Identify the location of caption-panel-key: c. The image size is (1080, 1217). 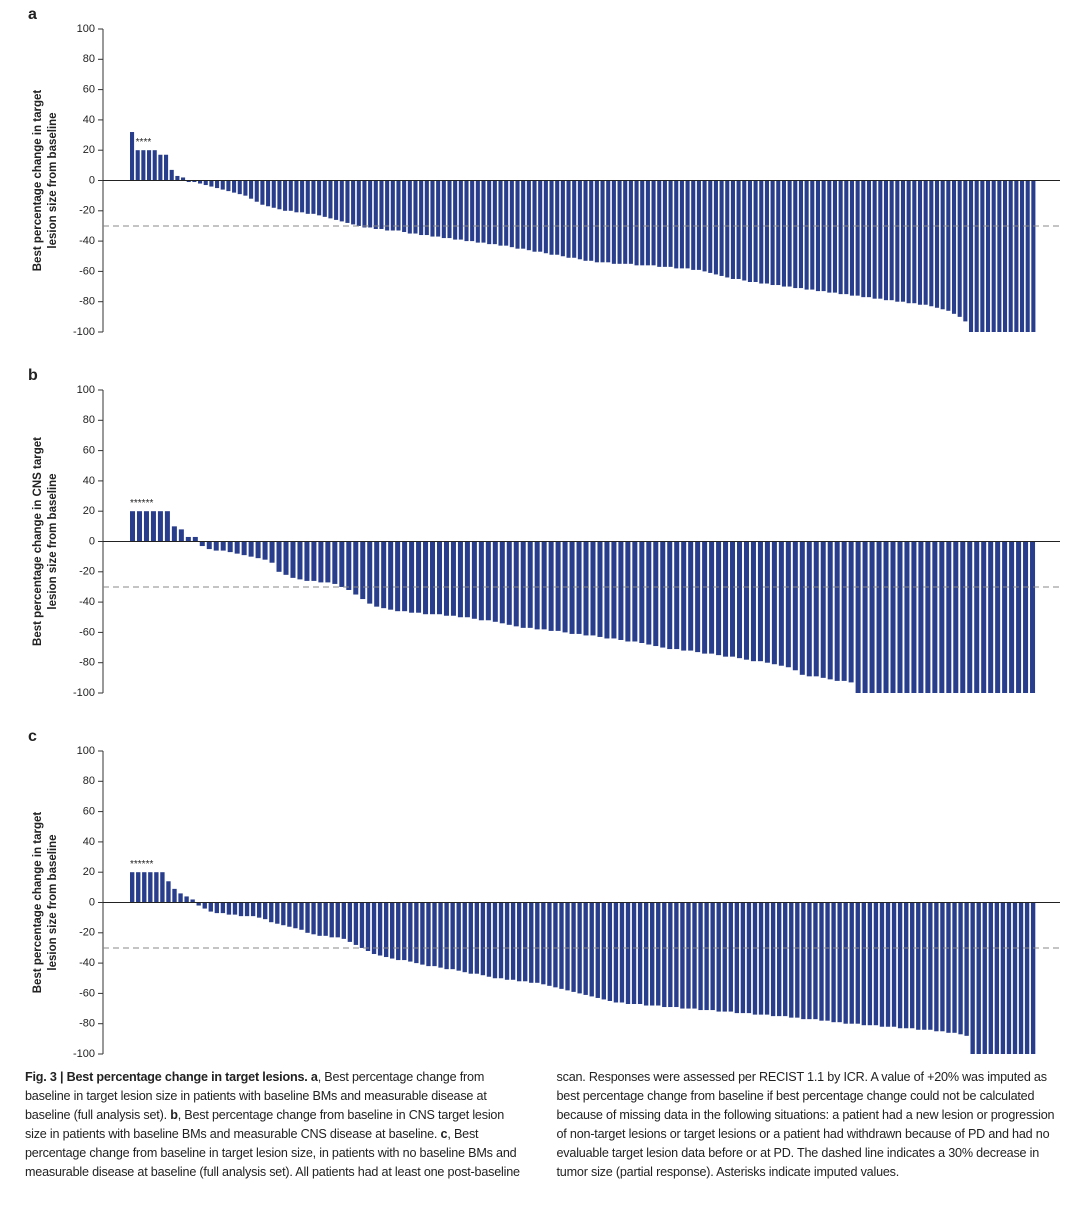
(444, 1134).